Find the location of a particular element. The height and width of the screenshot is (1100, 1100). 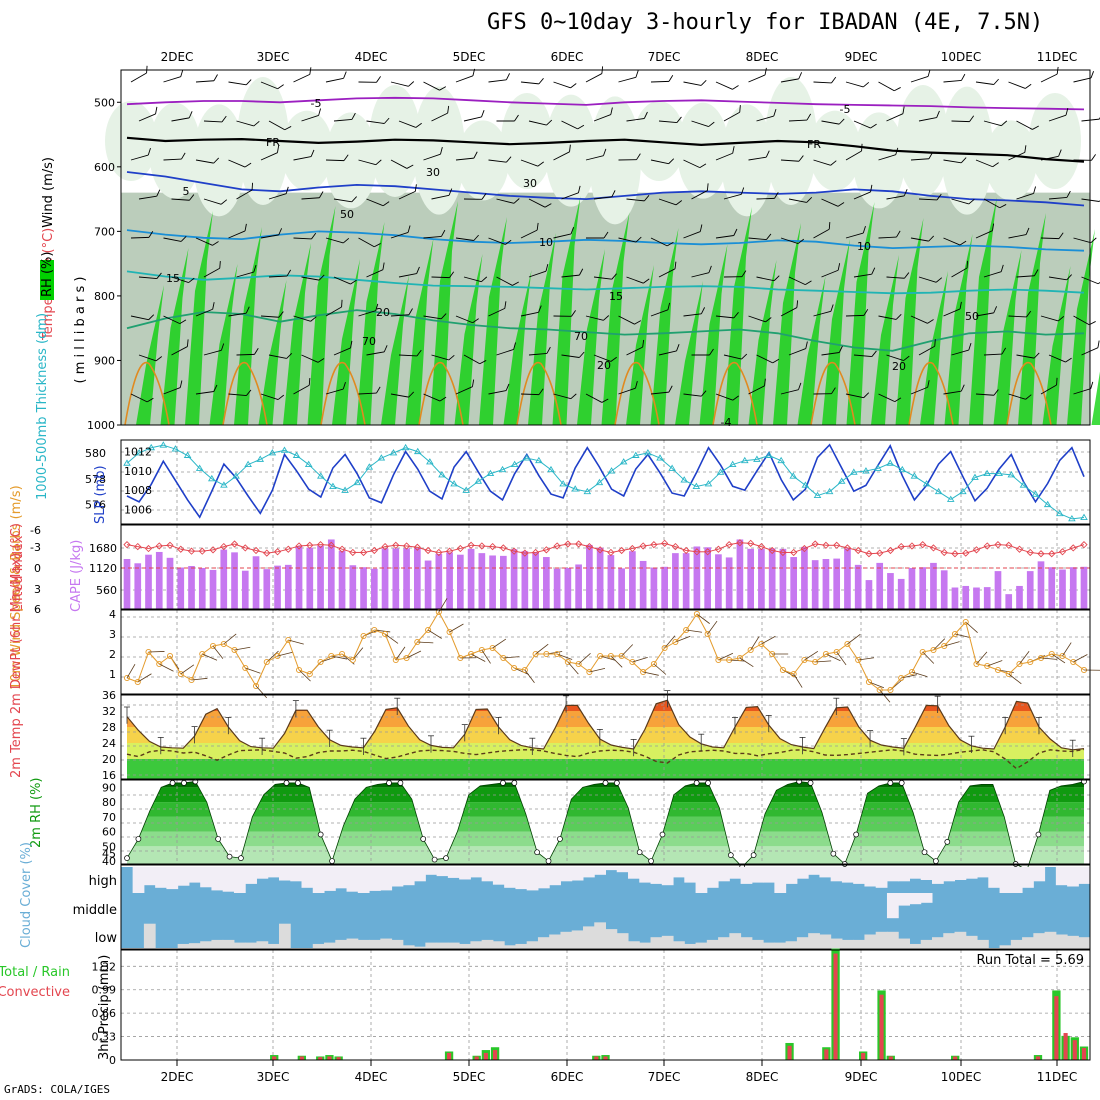

date-label-bottom: 4DEC is located at coordinates (371, 1077).